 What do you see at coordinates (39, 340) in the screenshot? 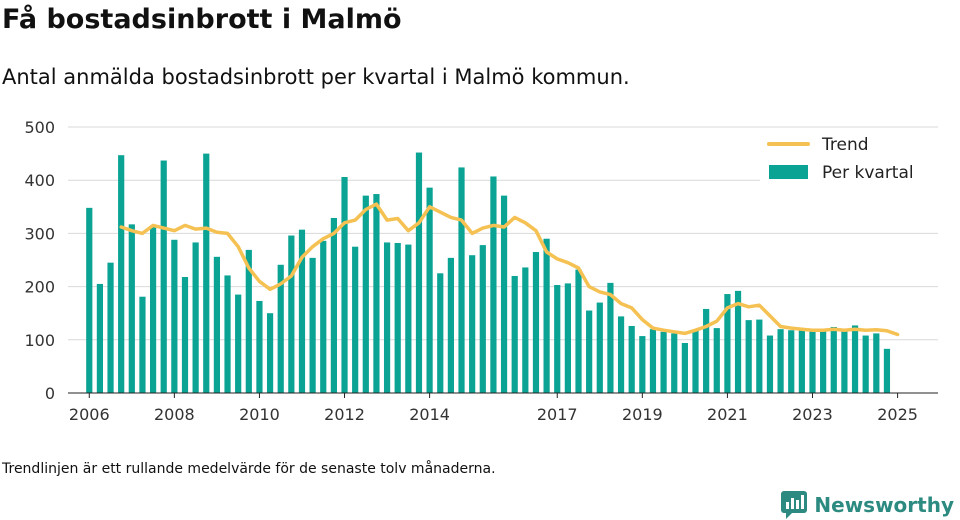
I see `y-tick-label: 100` at bounding box center [39, 340].